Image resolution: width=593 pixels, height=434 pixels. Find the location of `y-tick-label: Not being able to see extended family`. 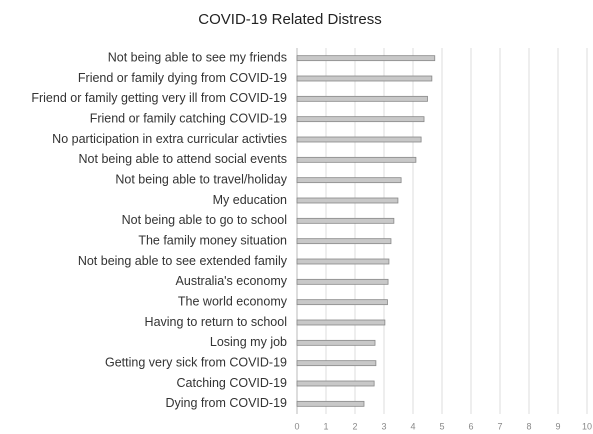

y-tick-label: Not being able to see extended family is located at coordinates (183, 261).